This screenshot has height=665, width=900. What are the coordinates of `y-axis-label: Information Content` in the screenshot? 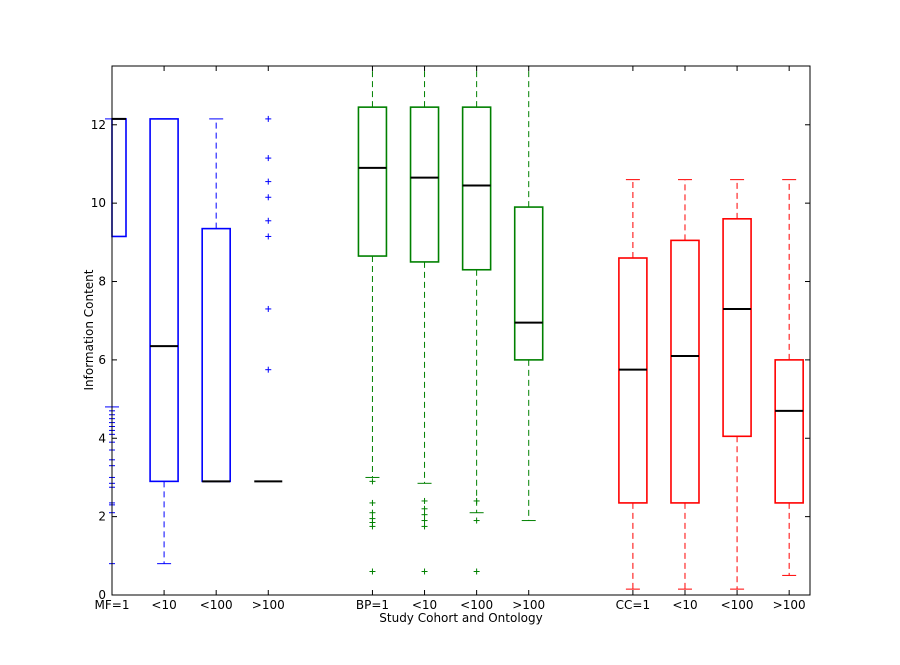 It's located at (89, 329).